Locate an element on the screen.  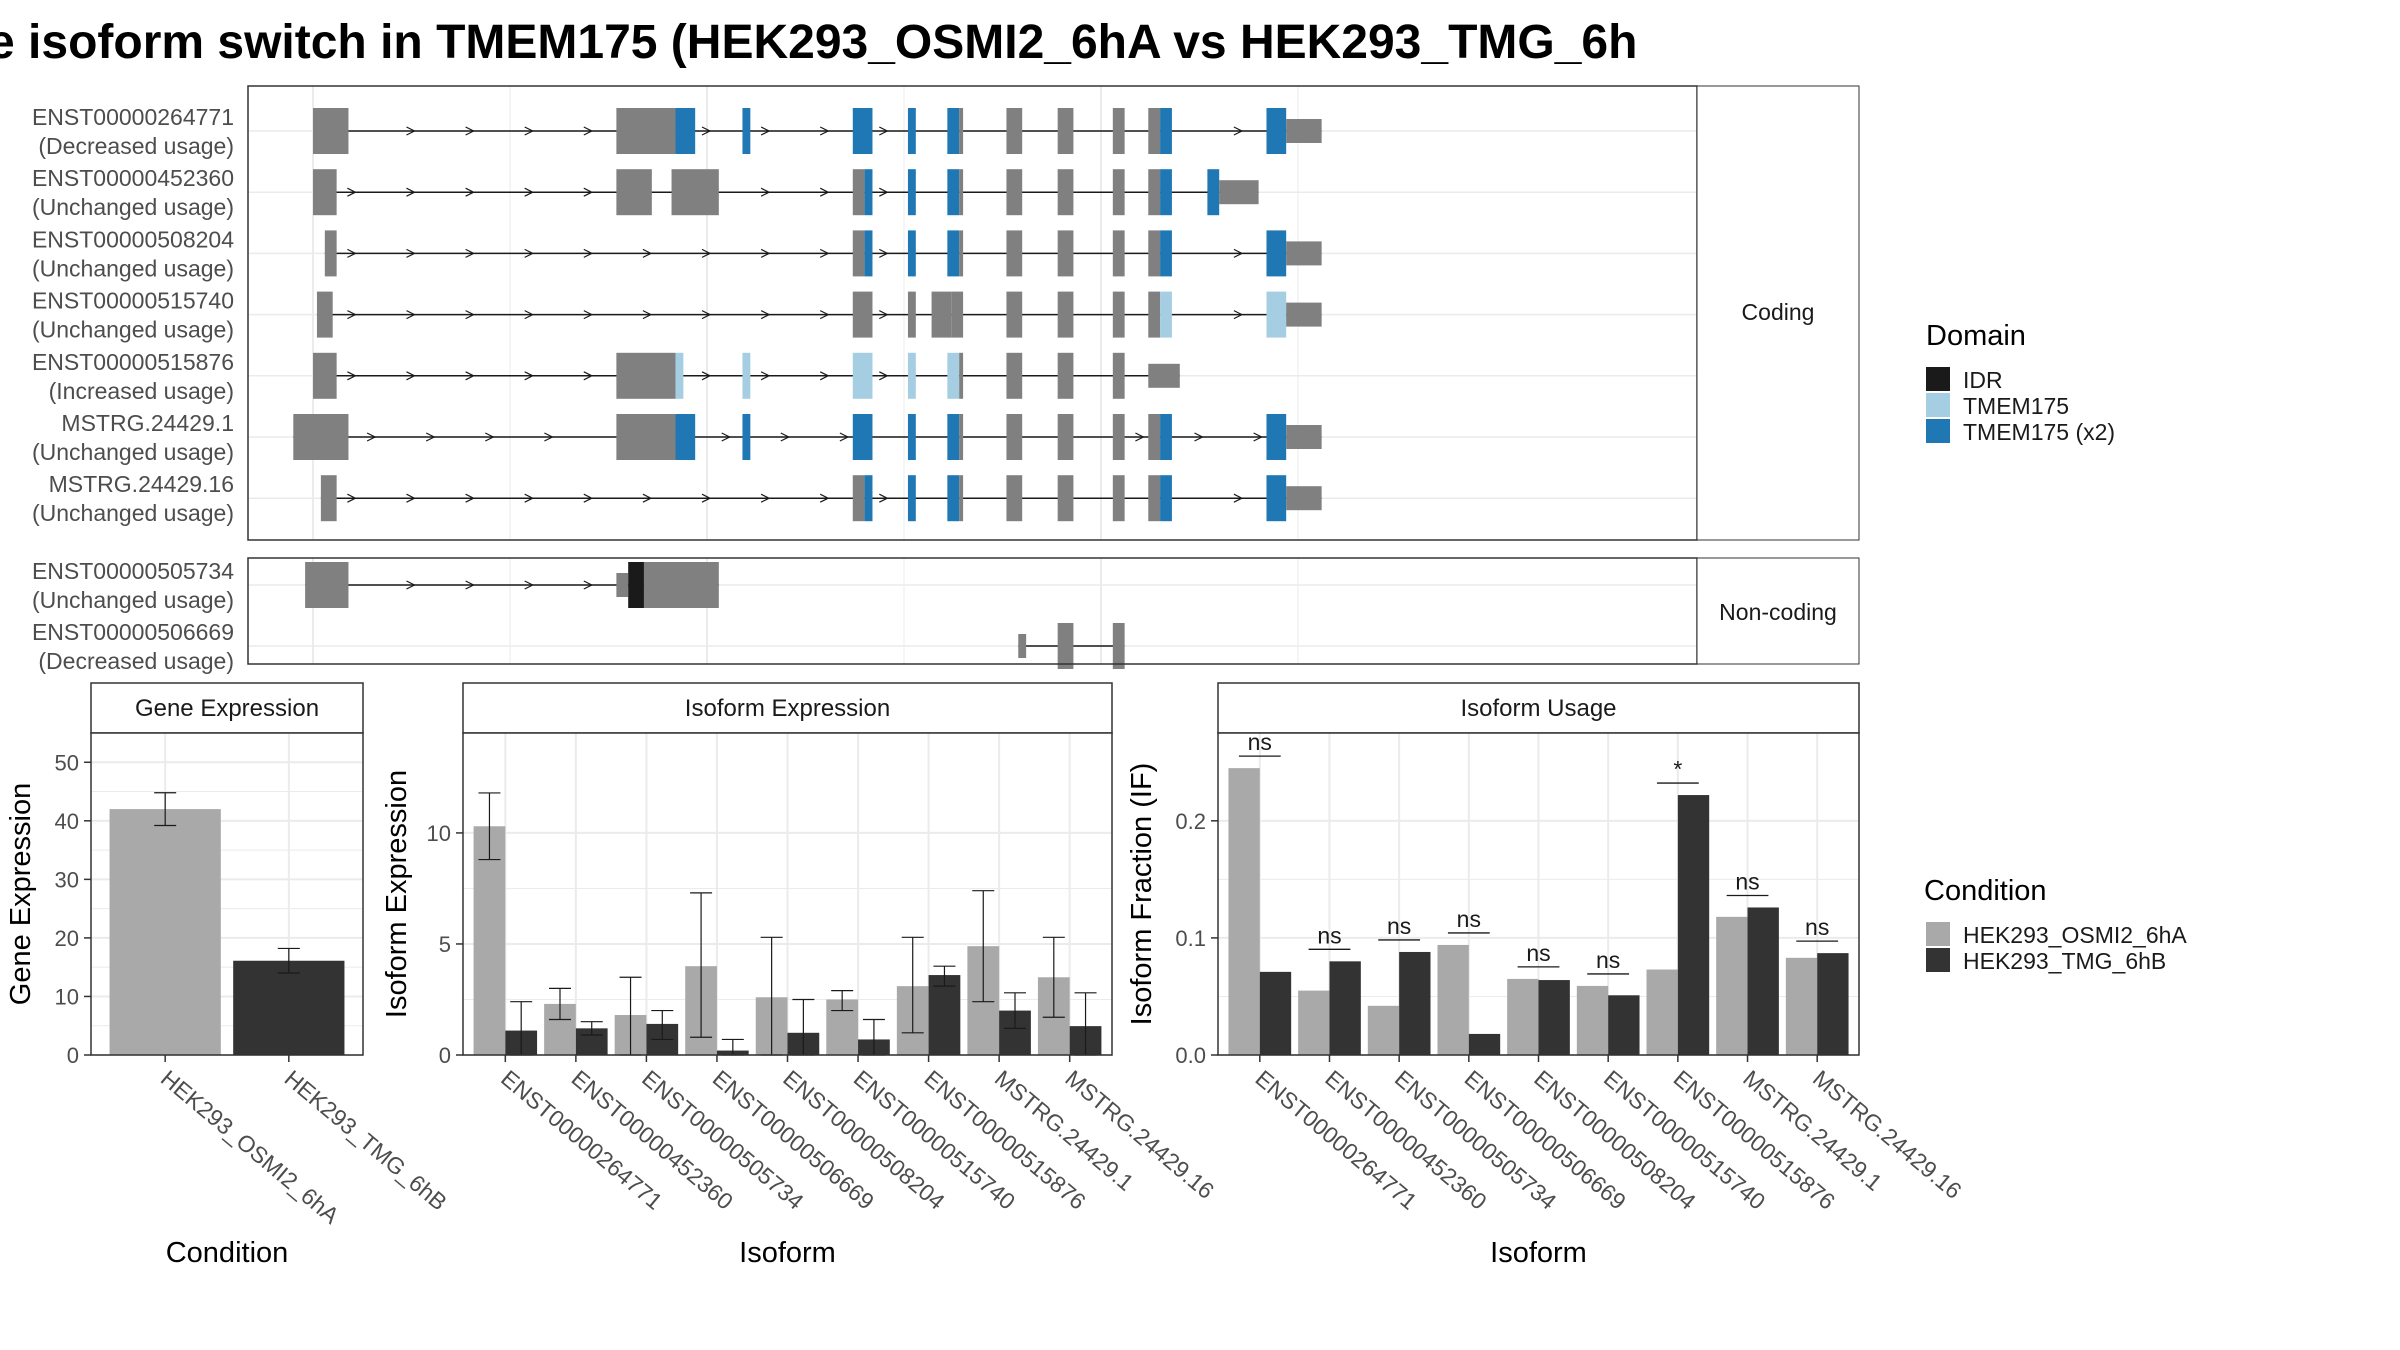
legend-swatch-tmem175 is located at coordinates (1938, 405).